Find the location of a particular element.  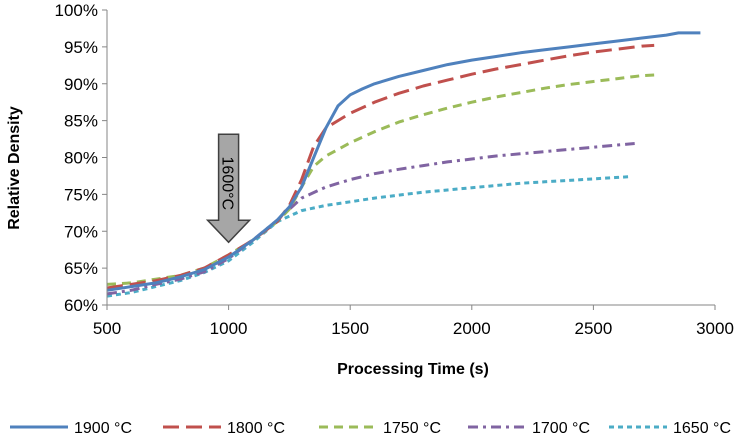

annotation-layer: 1600°C is located at coordinates (228, 188).